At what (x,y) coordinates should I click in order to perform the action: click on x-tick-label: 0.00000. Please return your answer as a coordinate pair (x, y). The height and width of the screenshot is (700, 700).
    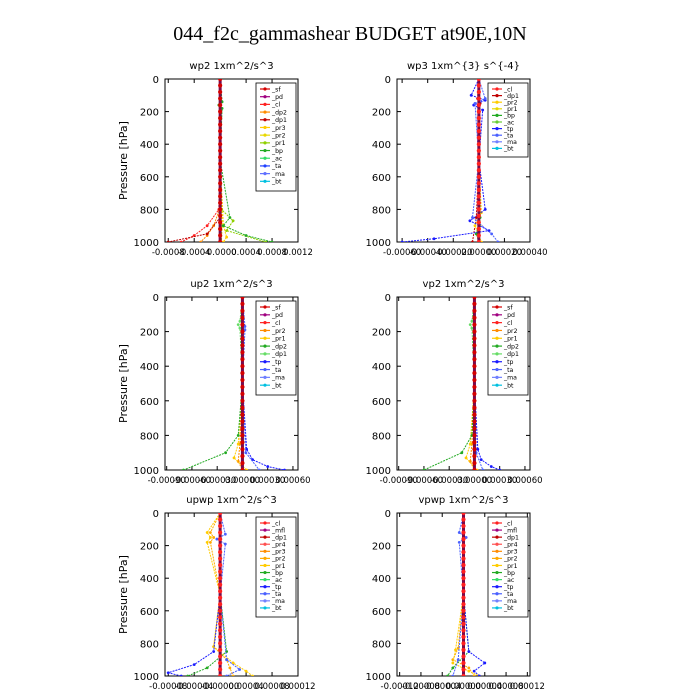
    Looking at the image, I should click on (463, 687).